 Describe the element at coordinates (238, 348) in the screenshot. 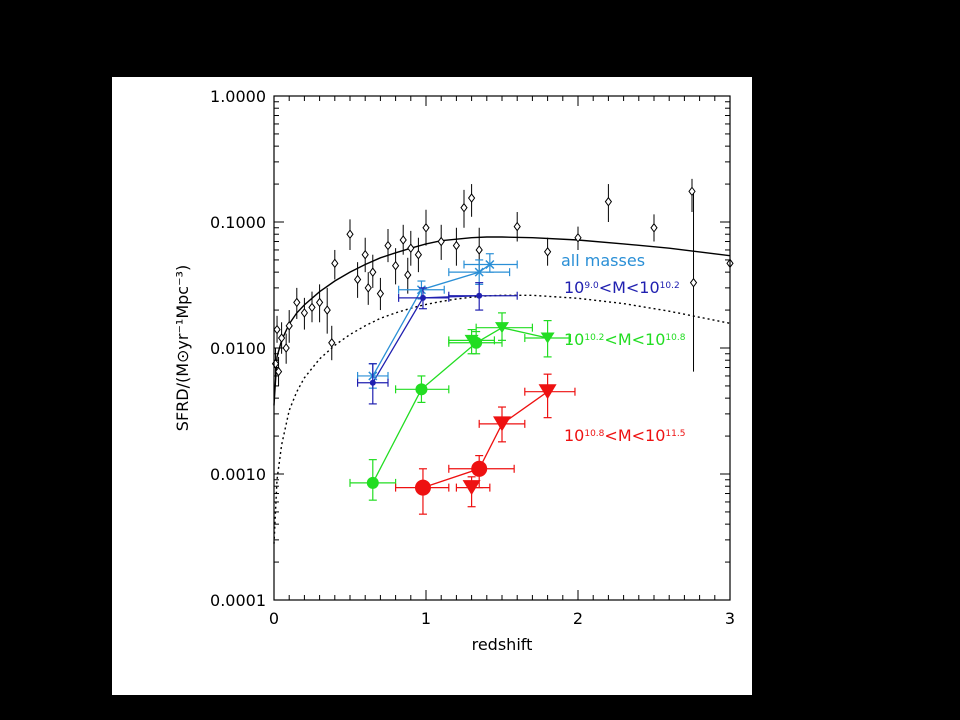

I see `y-tick-label: 0.0100` at that location.